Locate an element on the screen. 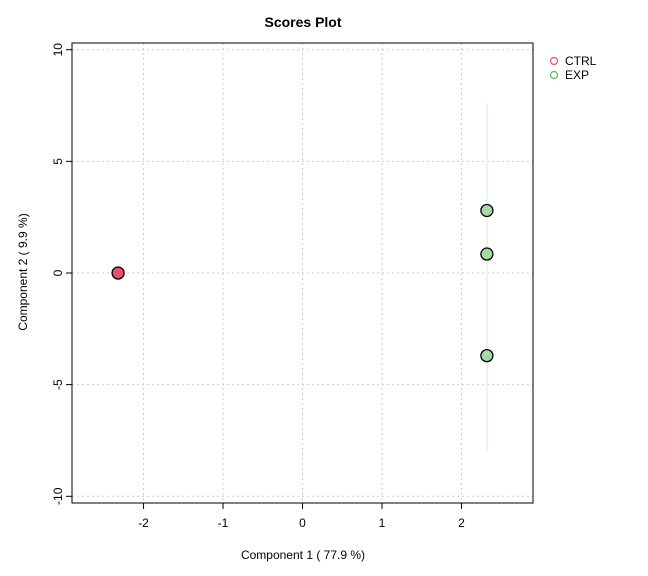  legend-label-exp: EXP is located at coordinates (577, 75).